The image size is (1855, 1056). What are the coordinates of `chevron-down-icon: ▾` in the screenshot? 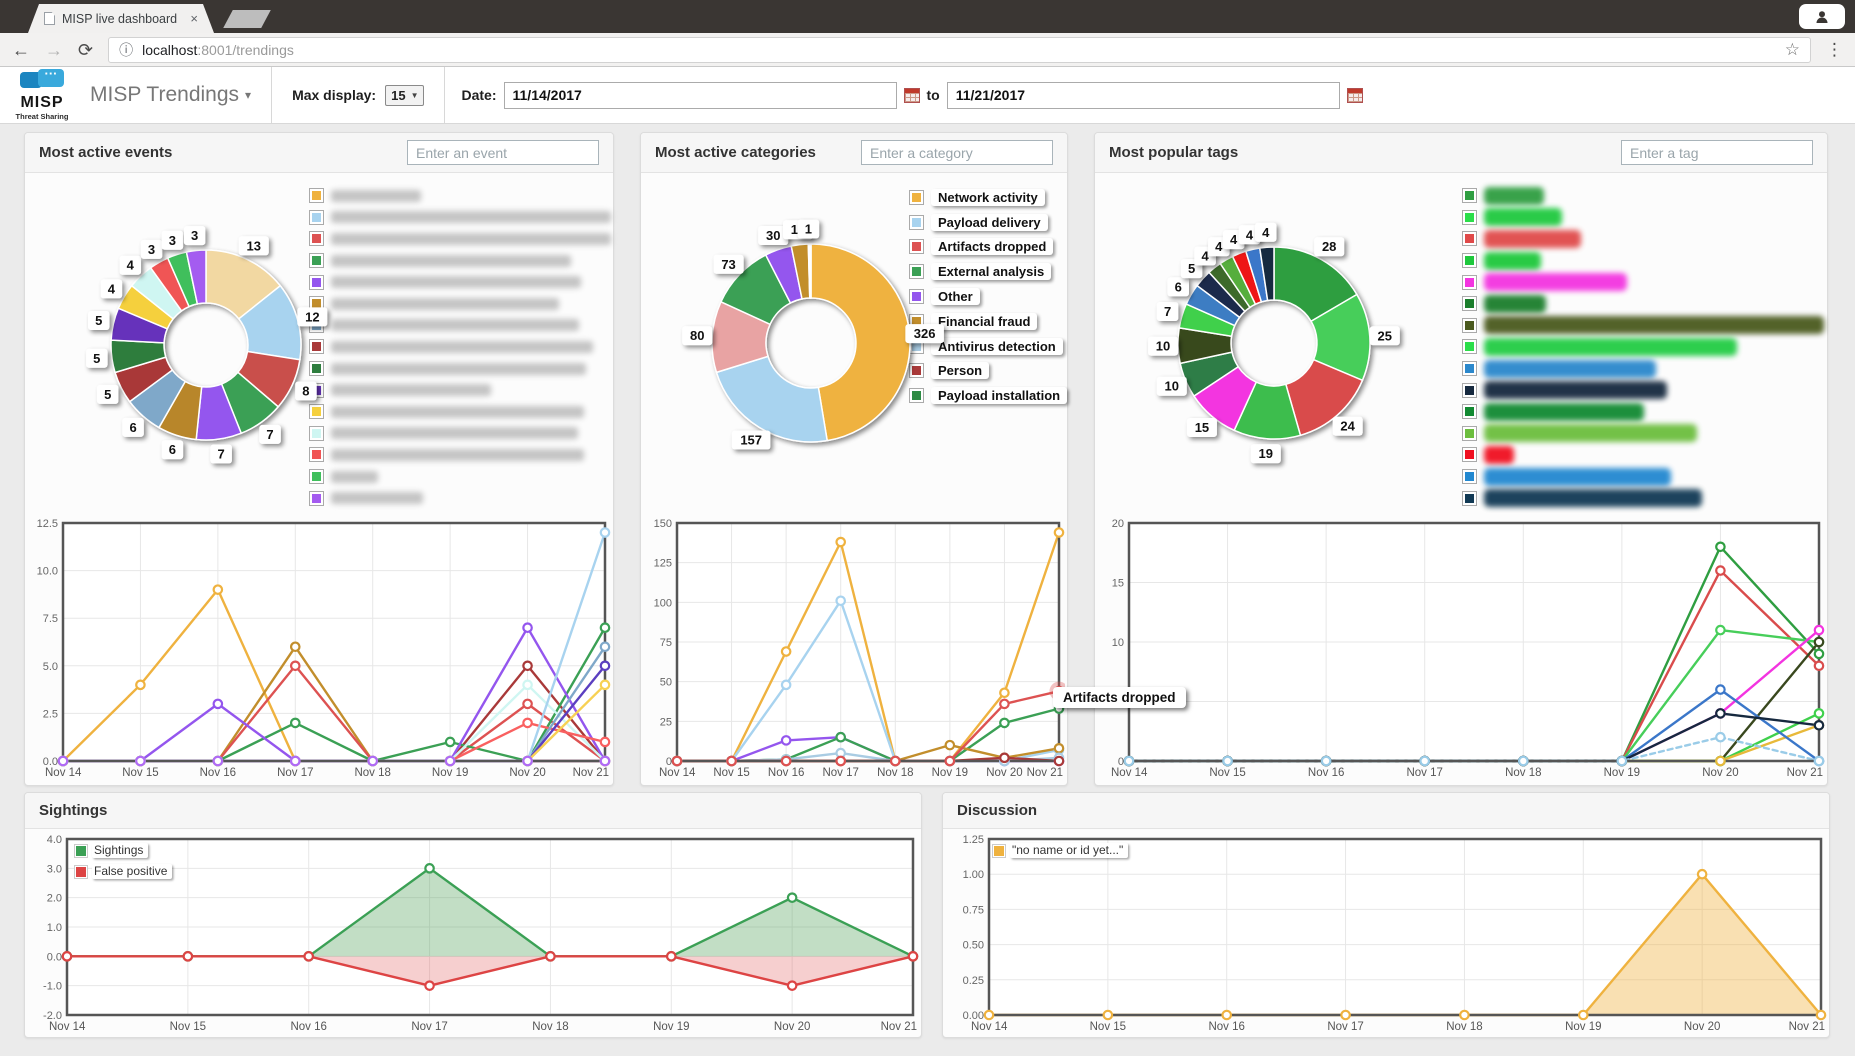 It's located at (248, 95).